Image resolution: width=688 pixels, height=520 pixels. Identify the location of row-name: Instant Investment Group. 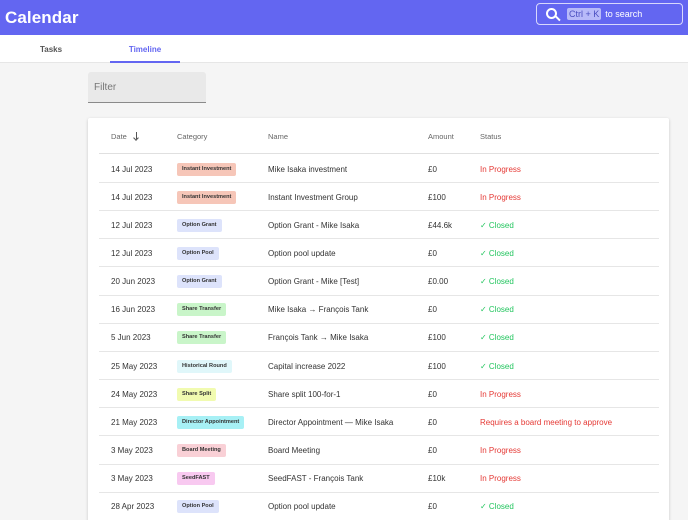
(313, 197).